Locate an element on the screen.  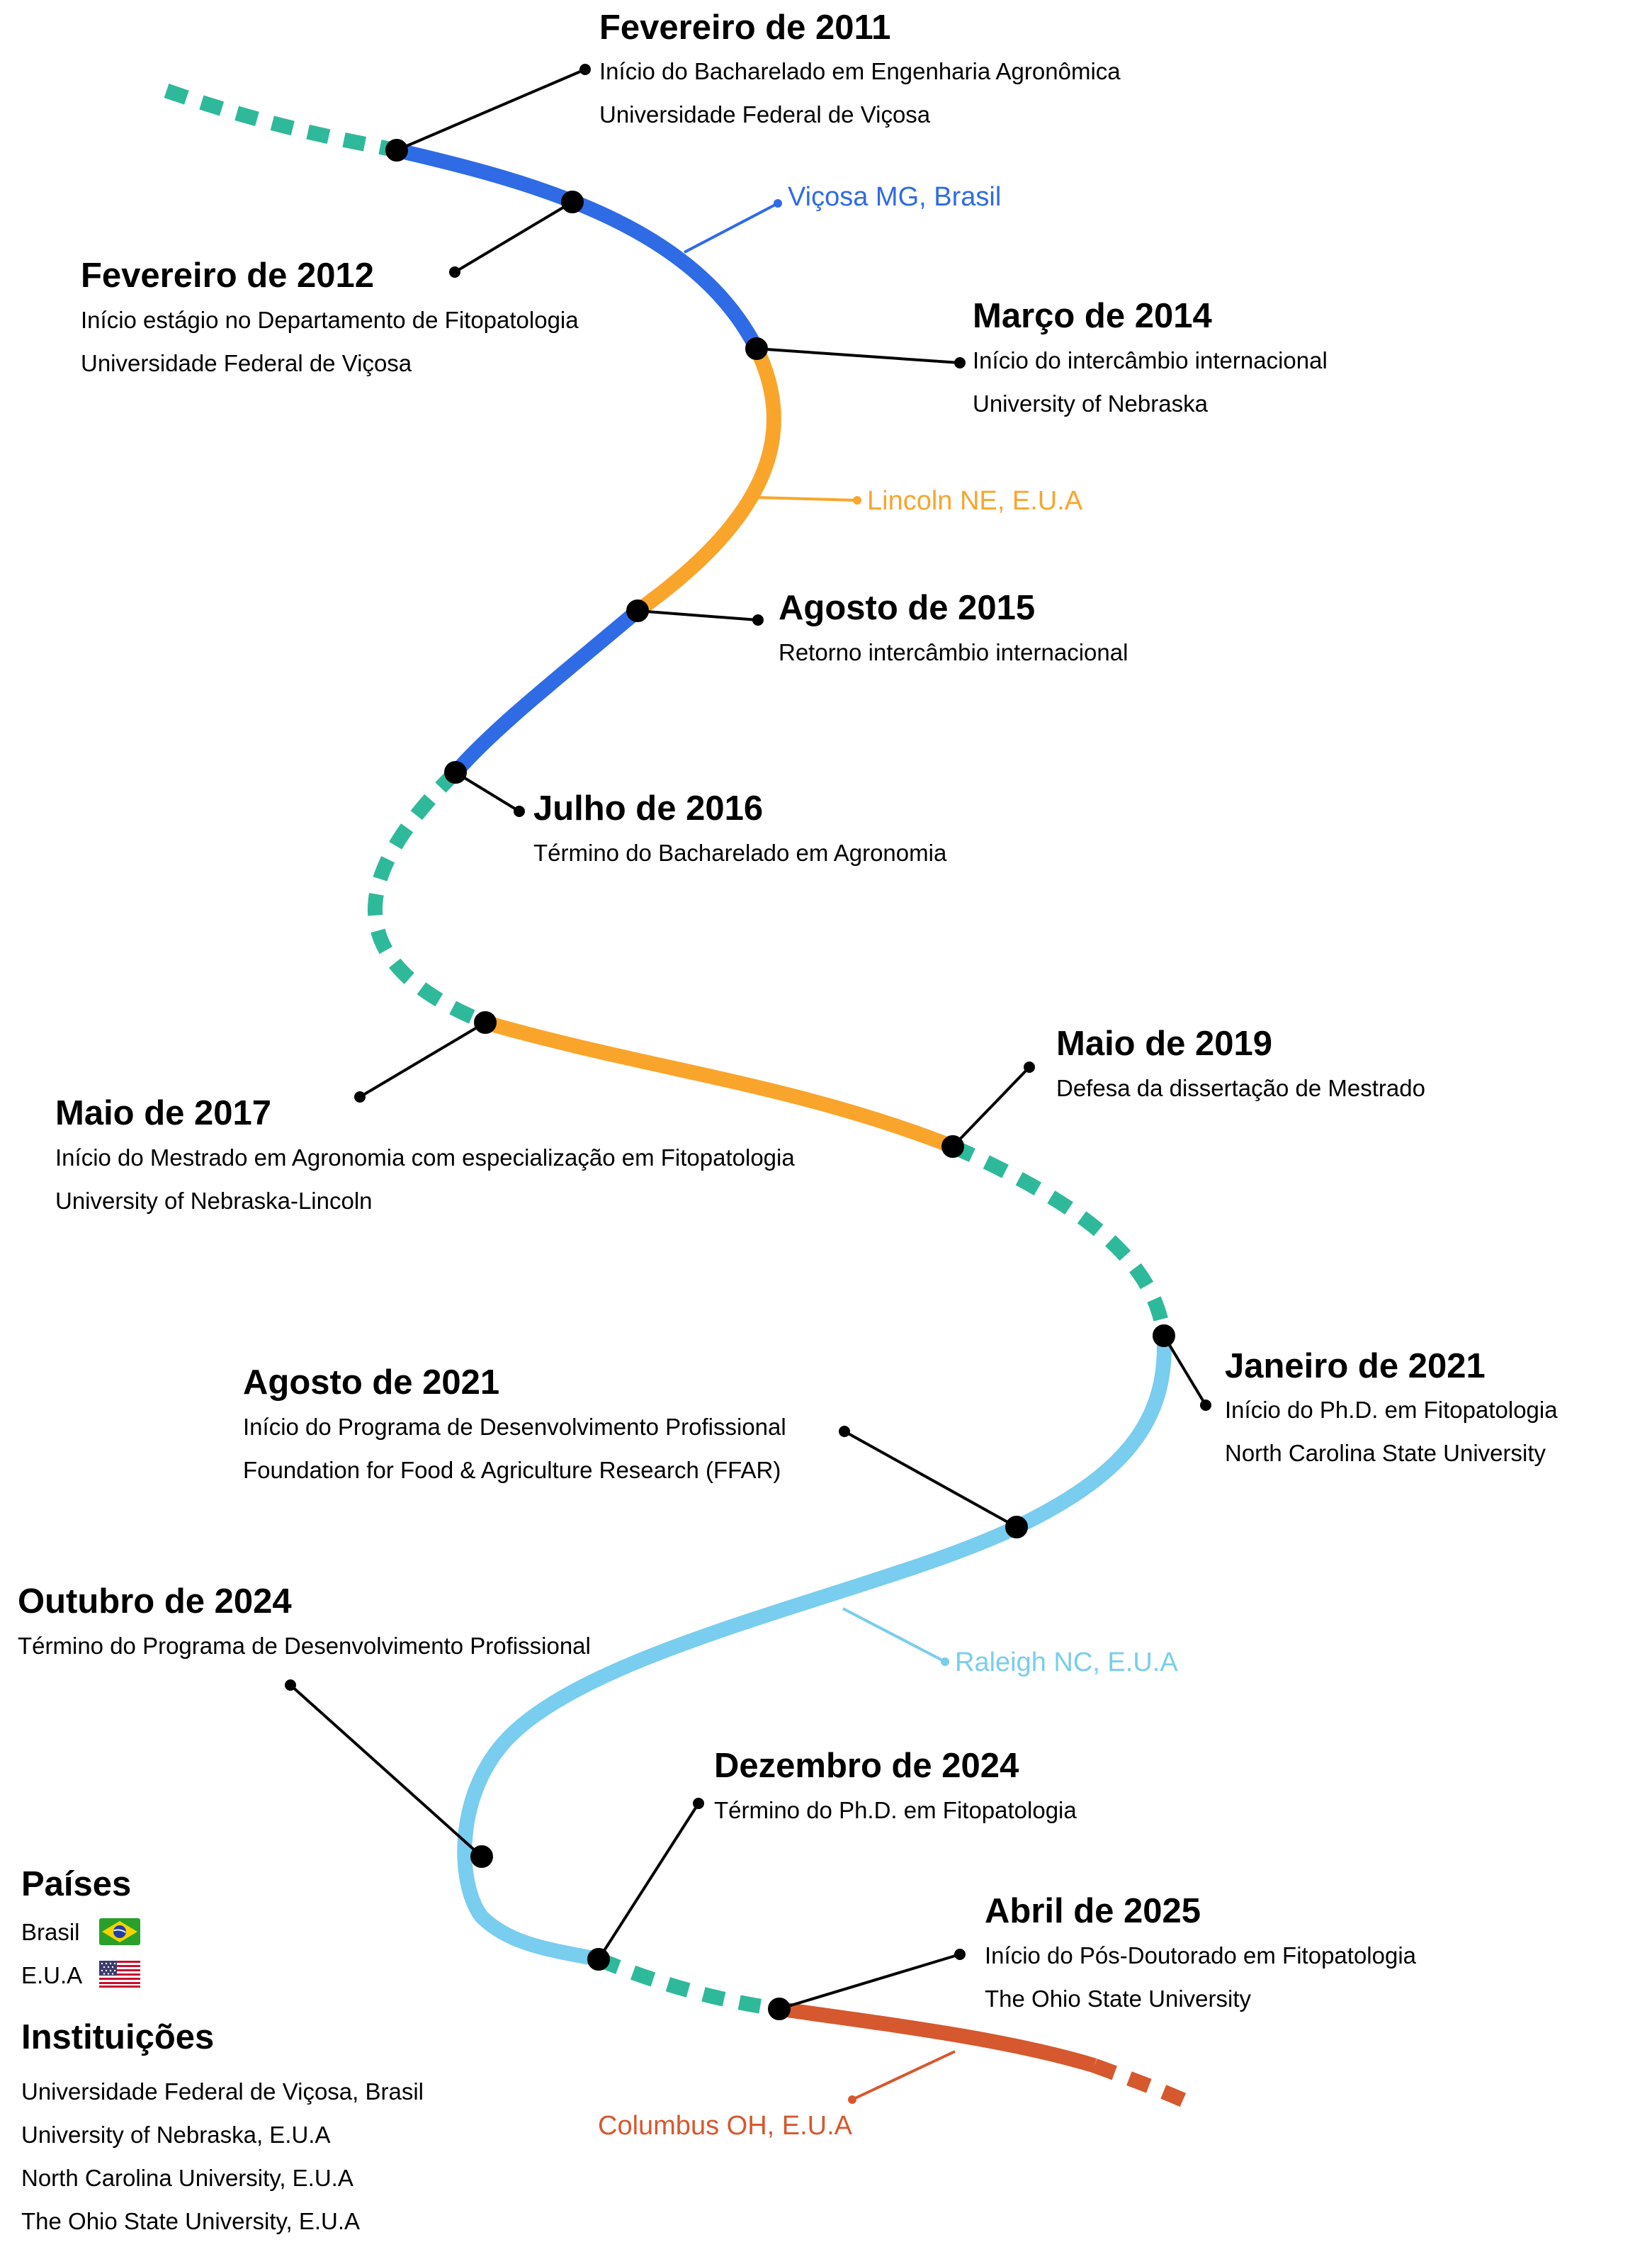
leader-line-2016 is located at coordinates (487, 792).